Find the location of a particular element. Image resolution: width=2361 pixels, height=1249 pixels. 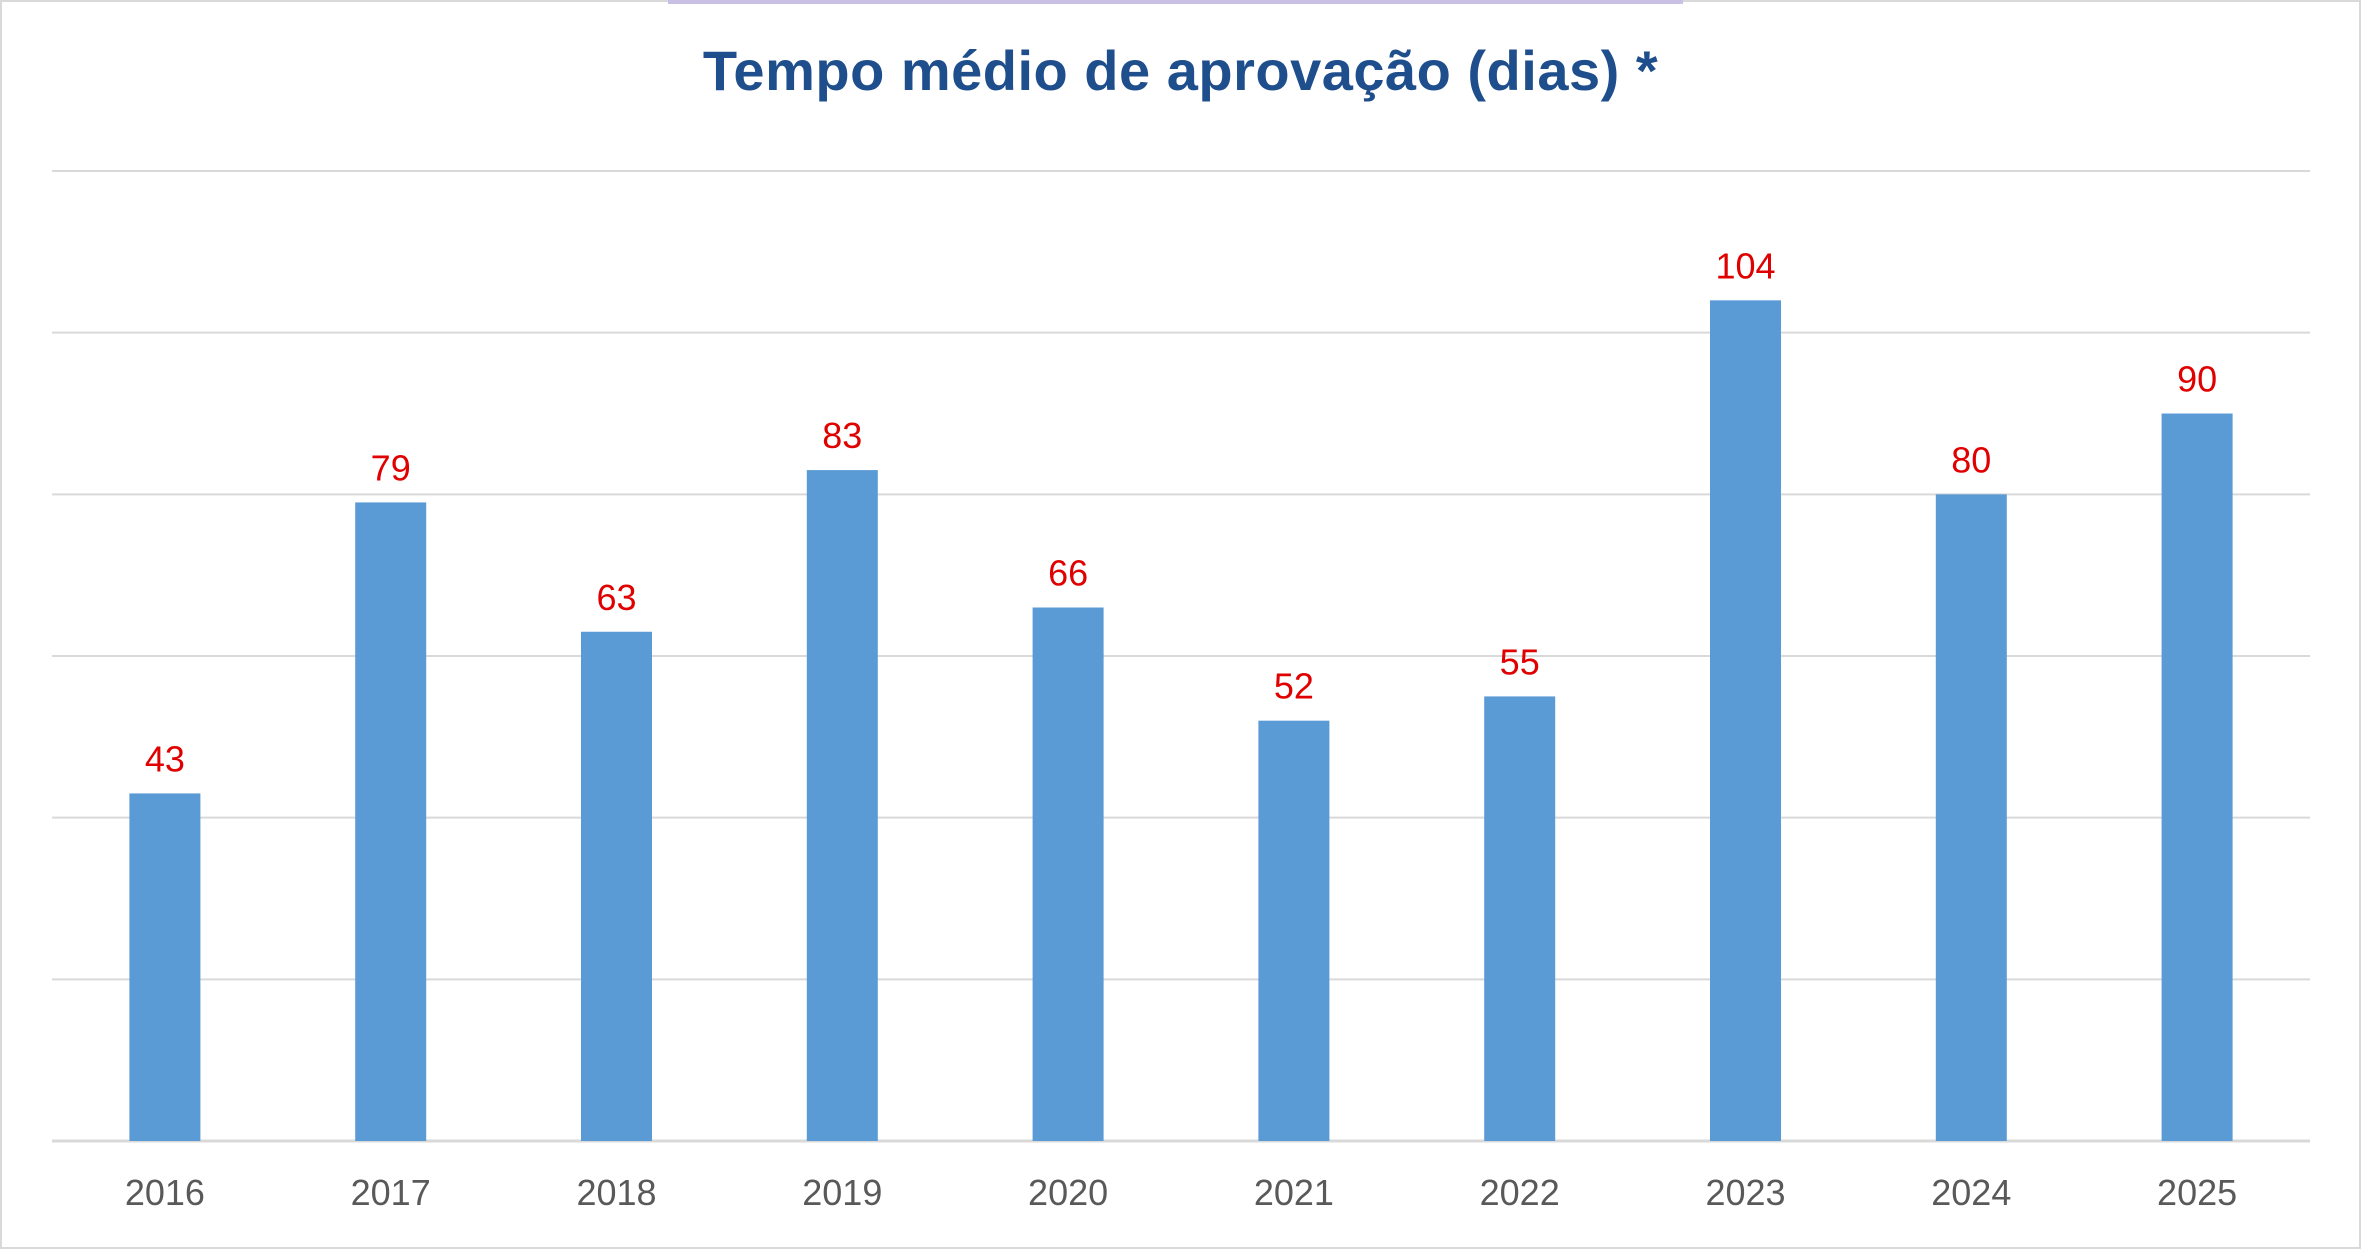

bar-2022 is located at coordinates (1520, 918).